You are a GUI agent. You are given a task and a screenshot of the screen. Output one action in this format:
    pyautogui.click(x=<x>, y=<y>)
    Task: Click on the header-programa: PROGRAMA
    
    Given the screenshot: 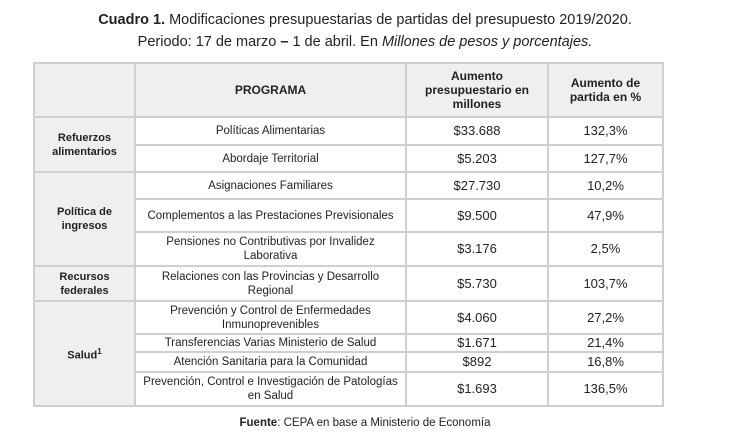 What is the action you would take?
    pyautogui.click(x=270, y=90)
    